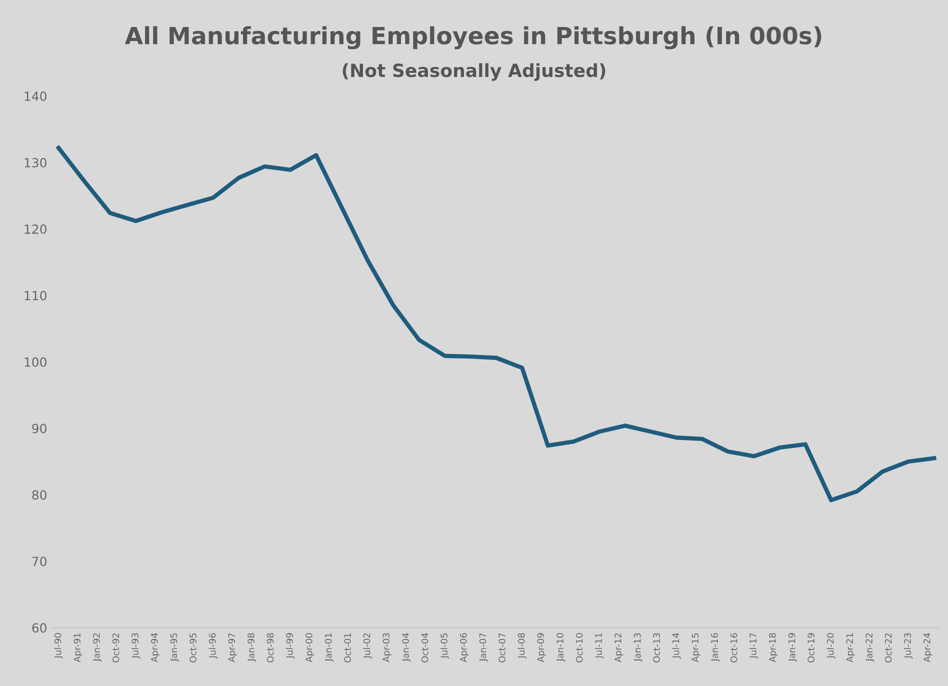 Image resolution: width=948 pixels, height=686 pixels. I want to click on x-tick-label: Jul-96, so click(213, 646).